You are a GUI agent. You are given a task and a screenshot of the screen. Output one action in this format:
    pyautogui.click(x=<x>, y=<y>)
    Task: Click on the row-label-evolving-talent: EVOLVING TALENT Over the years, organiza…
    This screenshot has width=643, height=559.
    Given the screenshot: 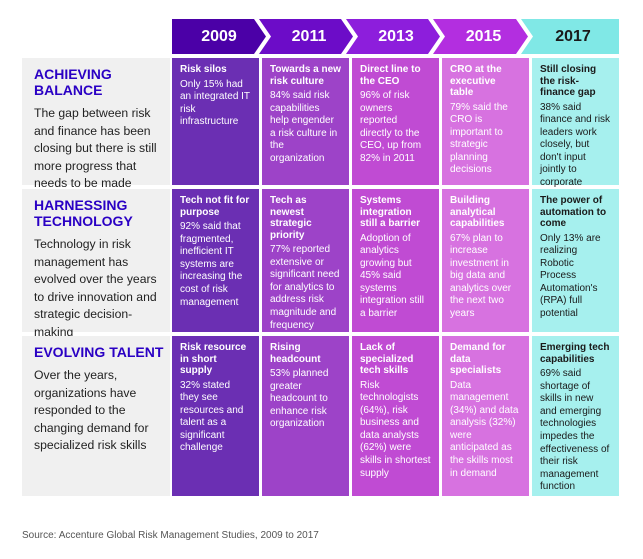 What is the action you would take?
    pyautogui.click(x=96, y=416)
    